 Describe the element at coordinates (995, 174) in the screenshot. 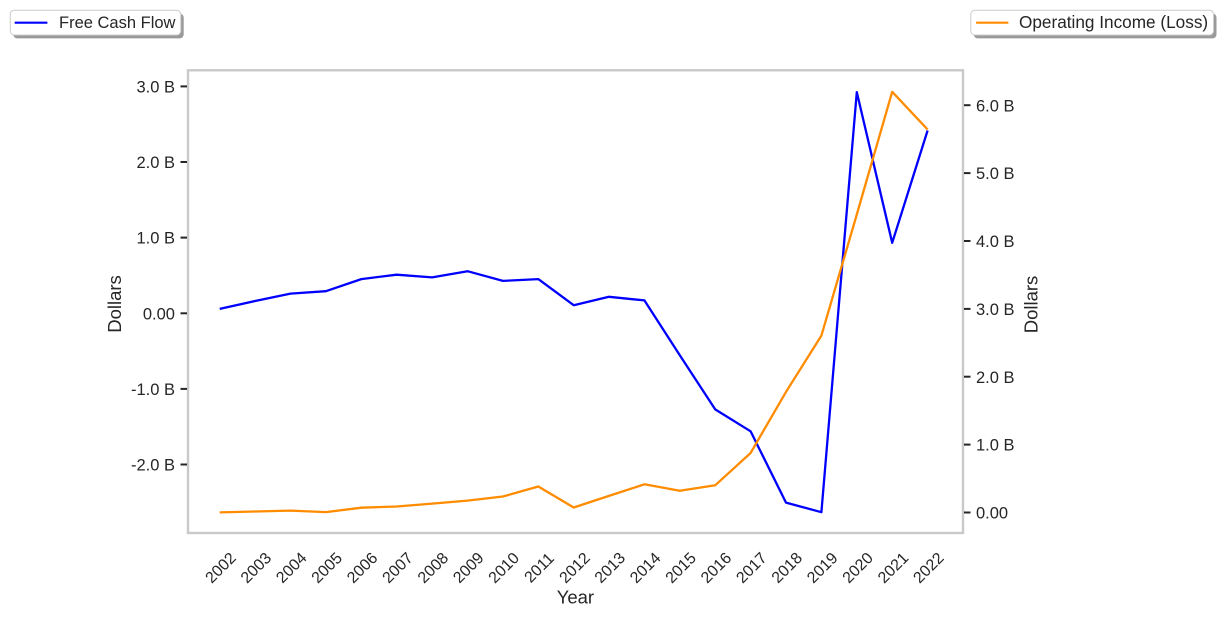

I see `svg-text: 5.0 B` at that location.